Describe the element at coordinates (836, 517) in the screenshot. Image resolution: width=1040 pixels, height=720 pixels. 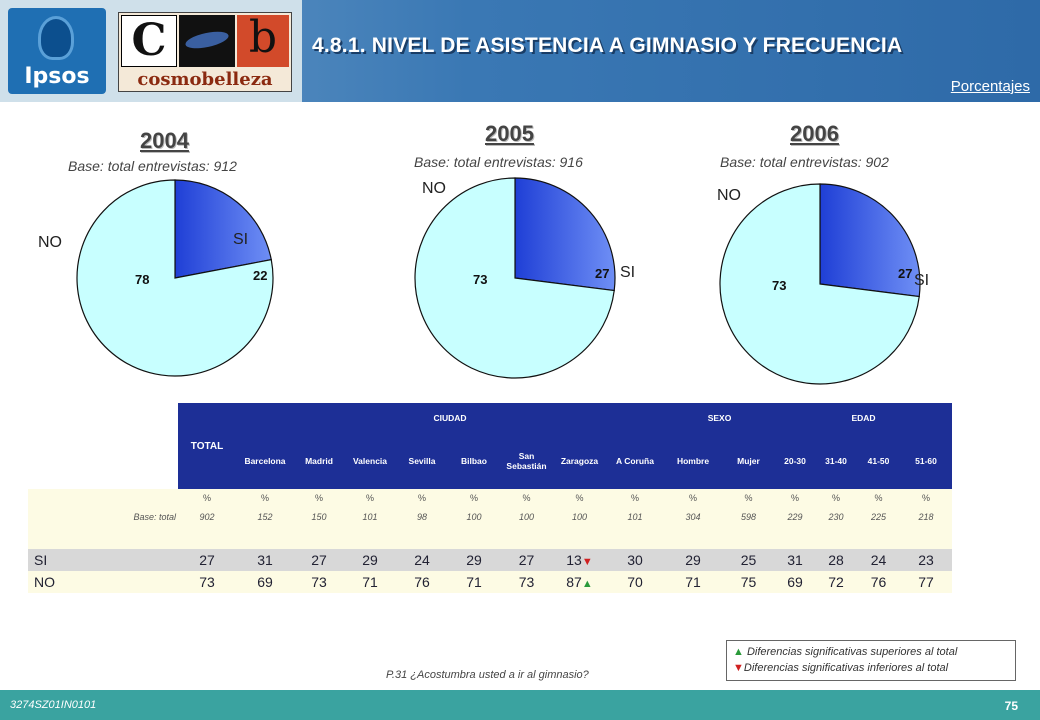
I see `base-cell: 230` at that location.